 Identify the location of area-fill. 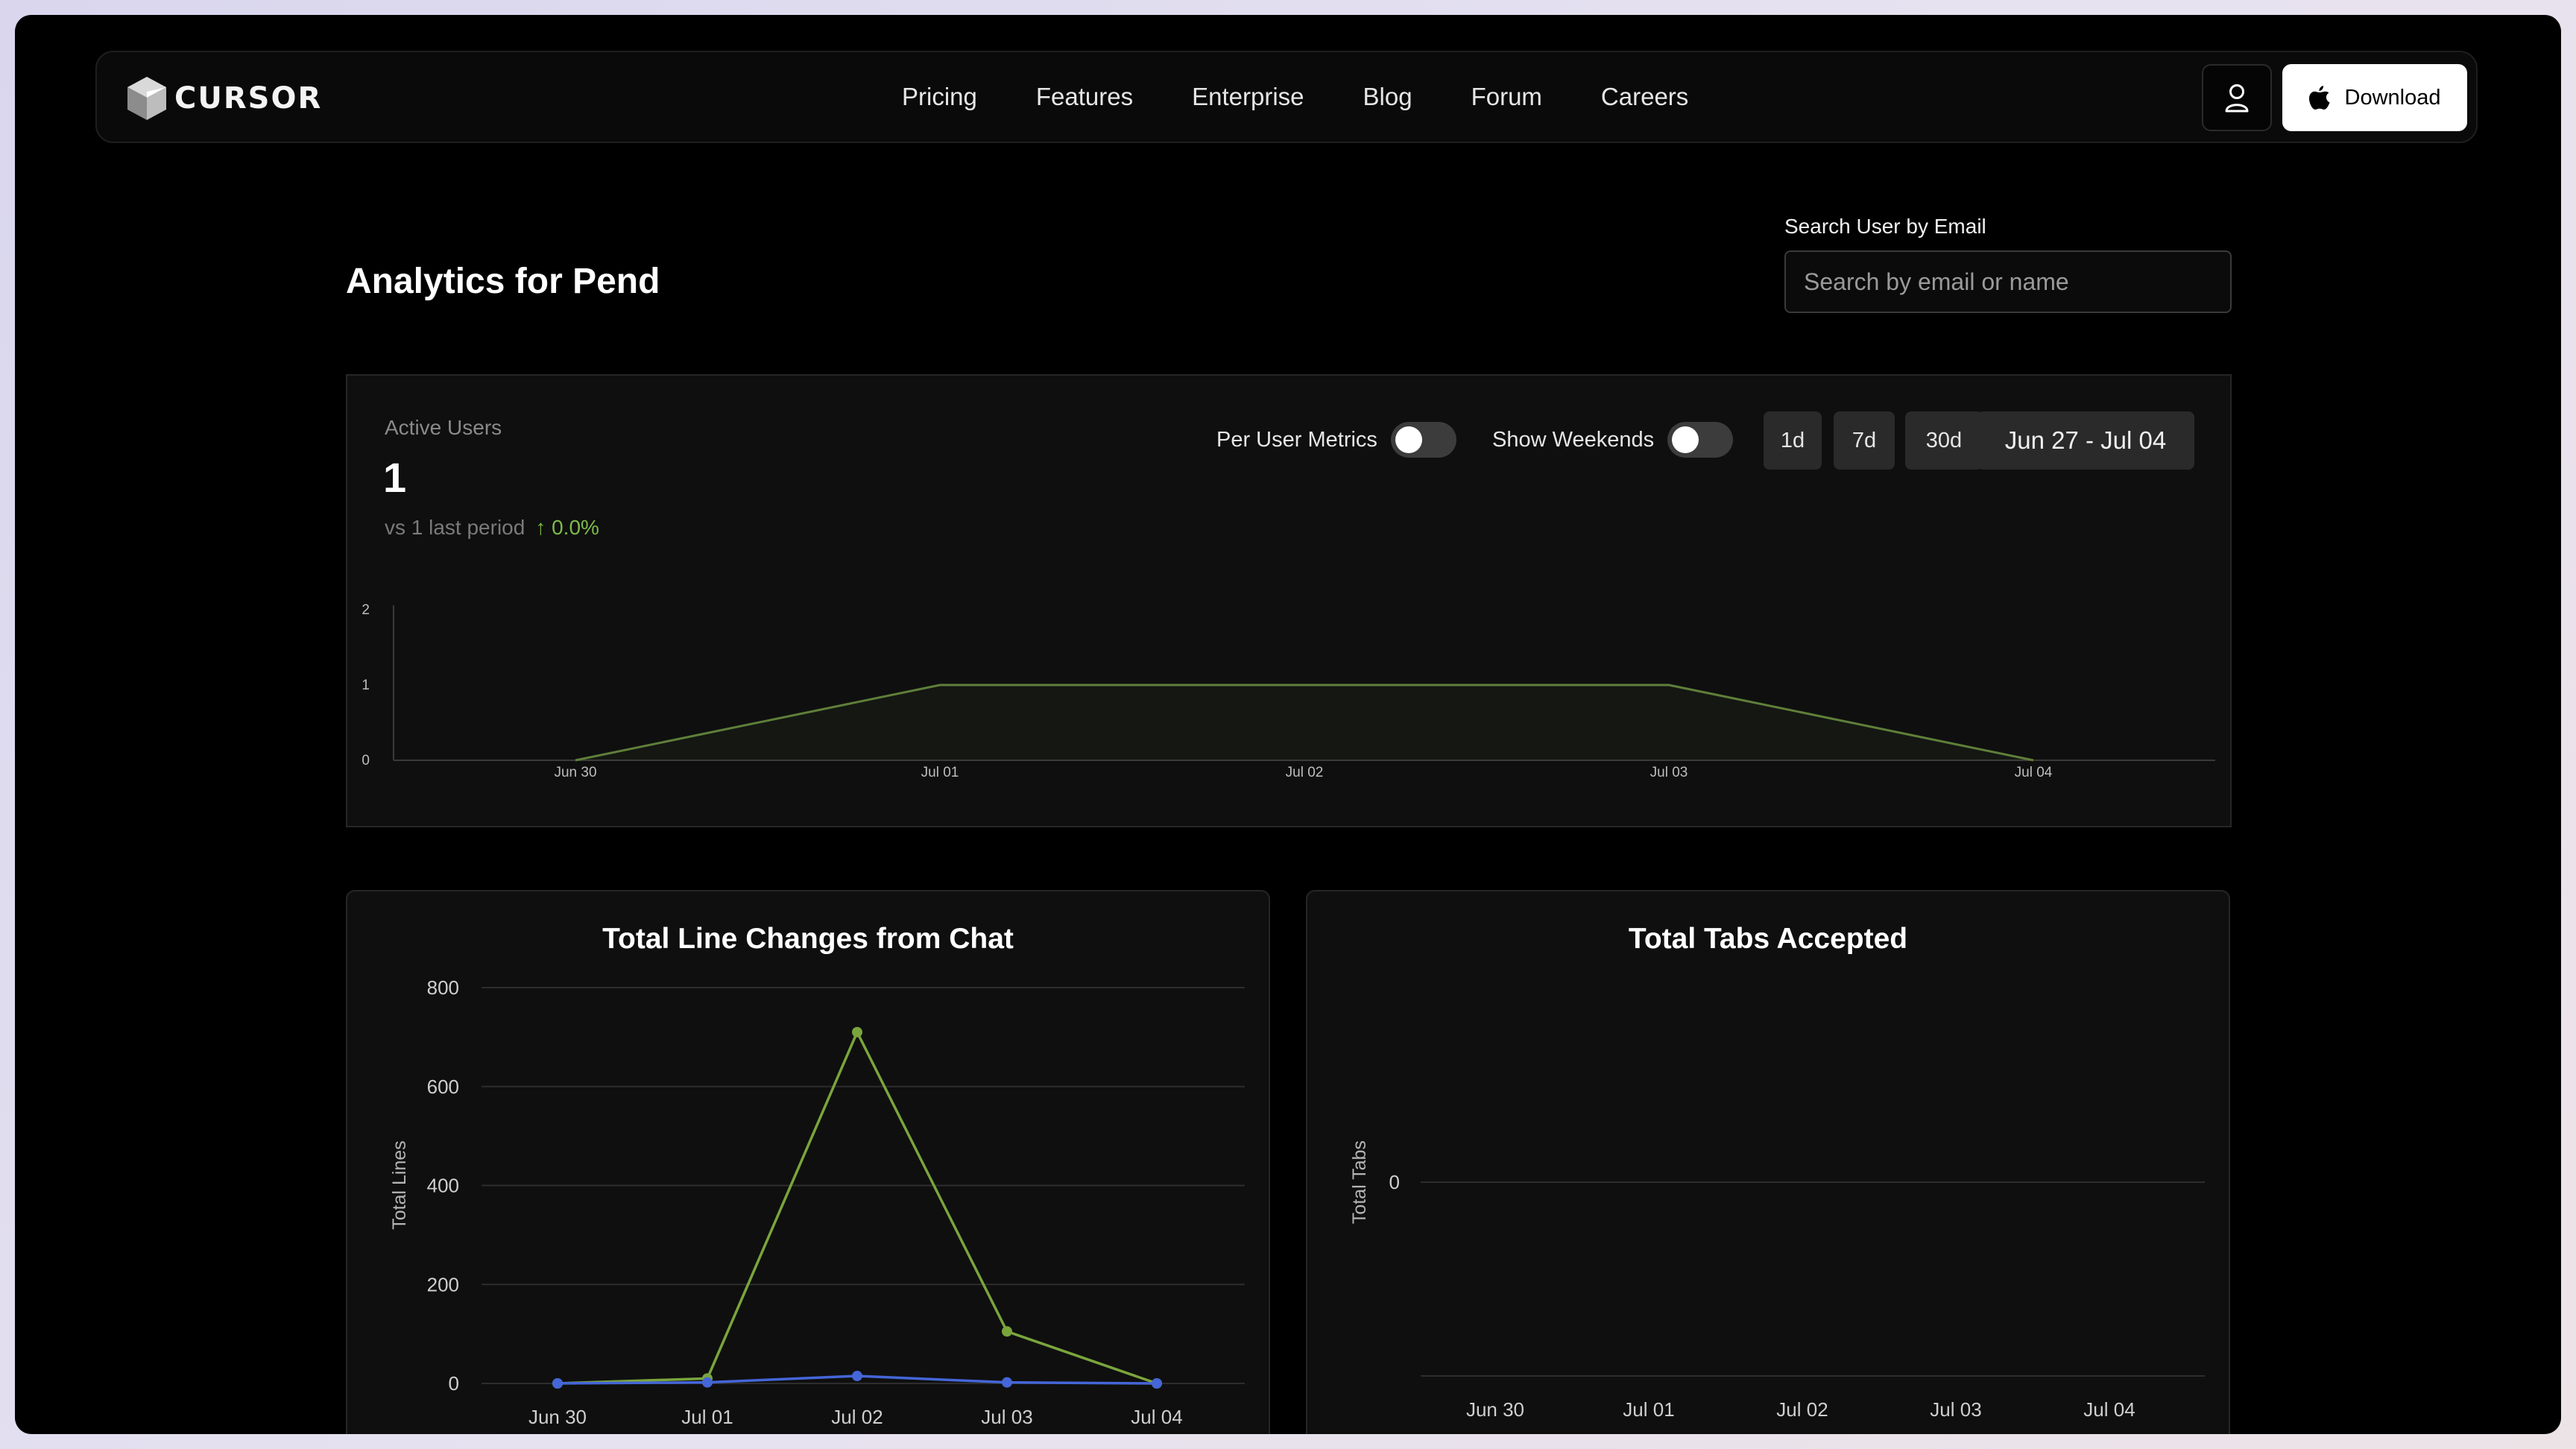
(1304, 722).